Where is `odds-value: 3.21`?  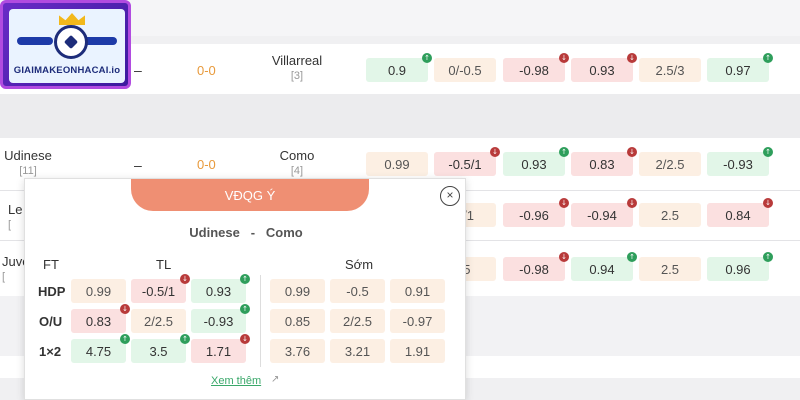
odds-value: 3.21 is located at coordinates (357, 351).